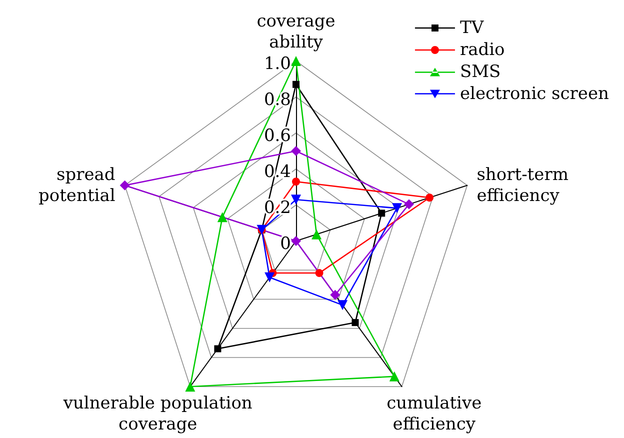  What do you see at coordinates (480, 72) in the screenshot?
I see `legend-label: SMS` at bounding box center [480, 72].